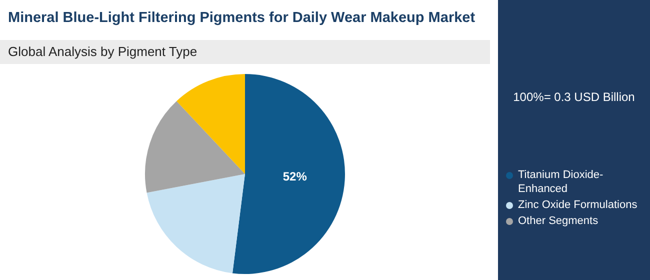 This screenshot has width=650, height=280. Describe the element at coordinates (578, 205) in the screenshot. I see `legend-label: Zinc Oxide Formulations` at that location.